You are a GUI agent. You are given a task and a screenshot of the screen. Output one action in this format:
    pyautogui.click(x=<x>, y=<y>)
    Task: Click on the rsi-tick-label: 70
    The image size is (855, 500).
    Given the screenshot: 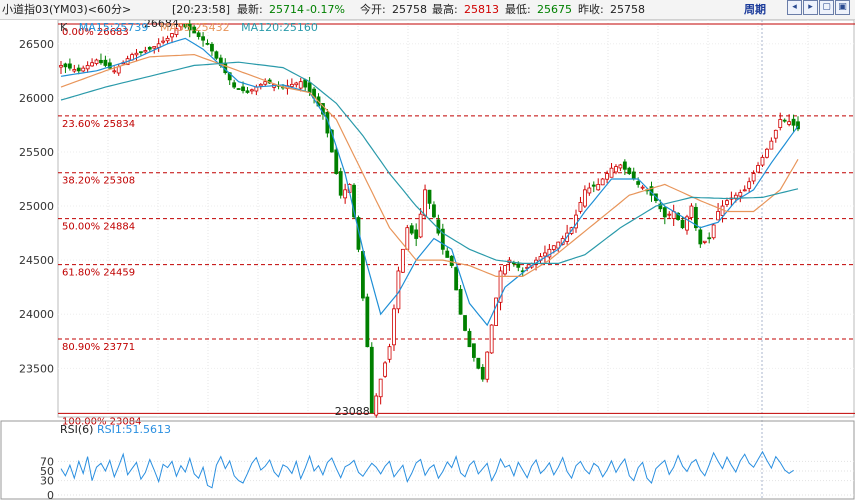 What is the action you would take?
    pyautogui.click(x=47, y=461)
    